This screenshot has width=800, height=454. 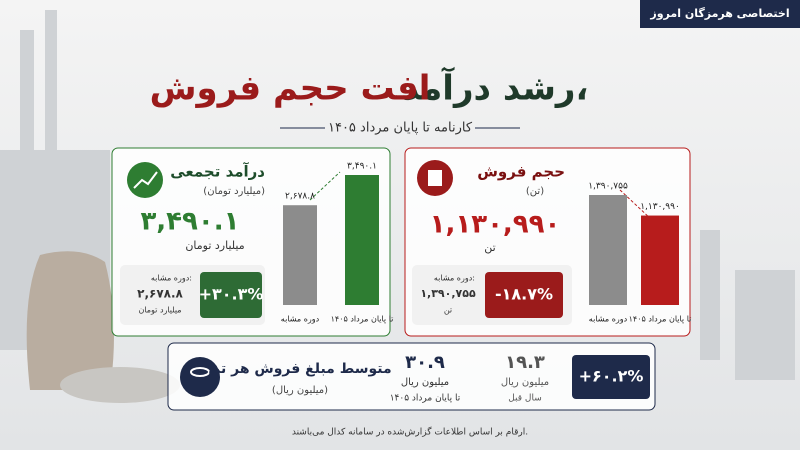 I want to click on price-change-bg, so click(x=611, y=377).